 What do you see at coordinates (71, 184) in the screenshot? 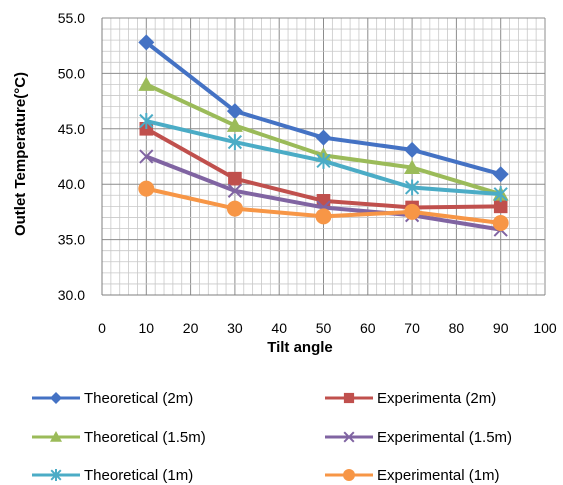
I see `y-tick-label: 40.0` at bounding box center [71, 184].